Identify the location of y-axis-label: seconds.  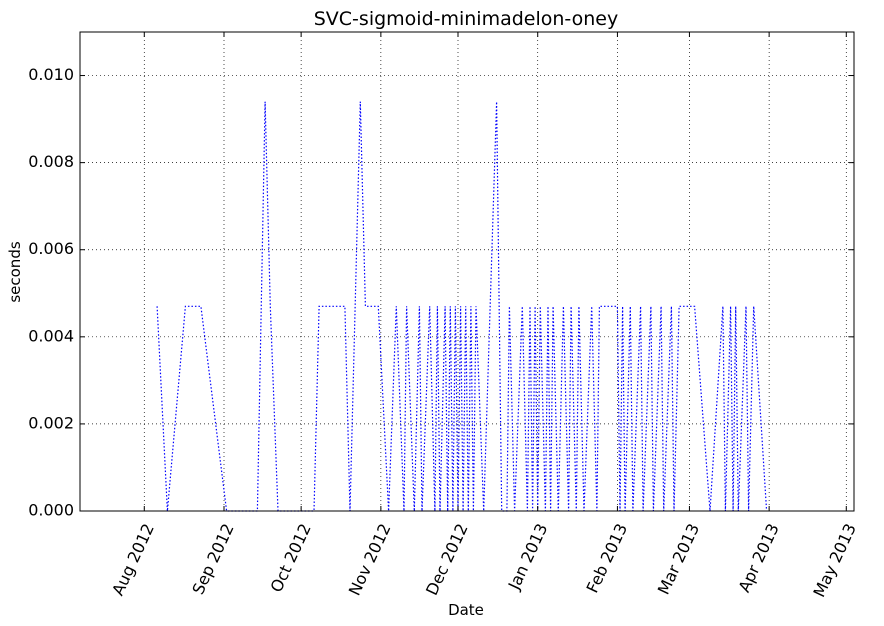
(15, 271).